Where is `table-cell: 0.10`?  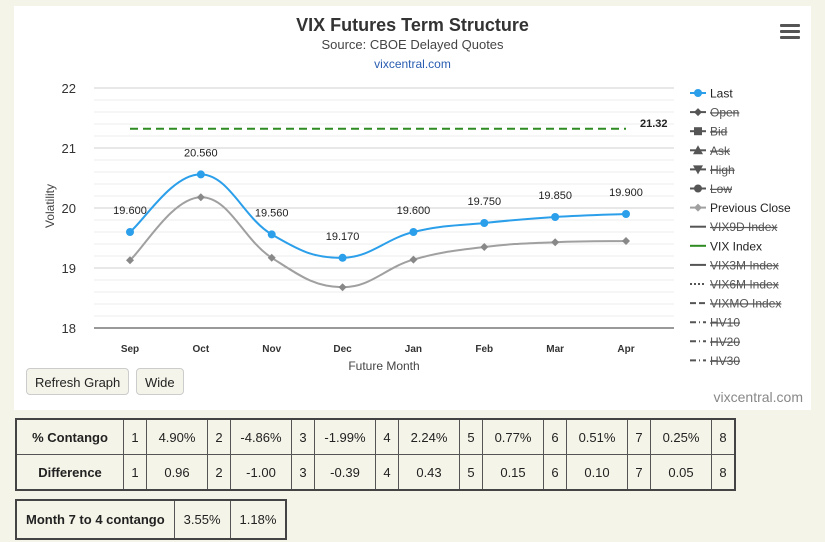
table-cell: 0.10 is located at coordinates (597, 472).